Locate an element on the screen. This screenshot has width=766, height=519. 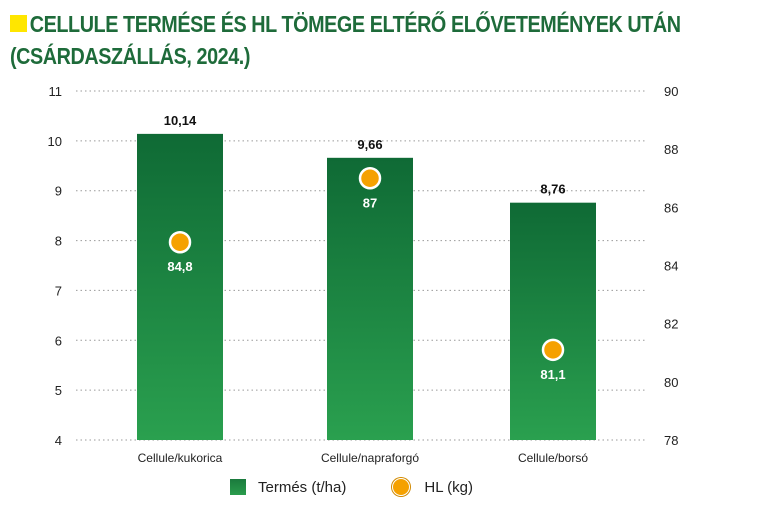
y-left-tick-label: 7 is located at coordinates (58, 290).